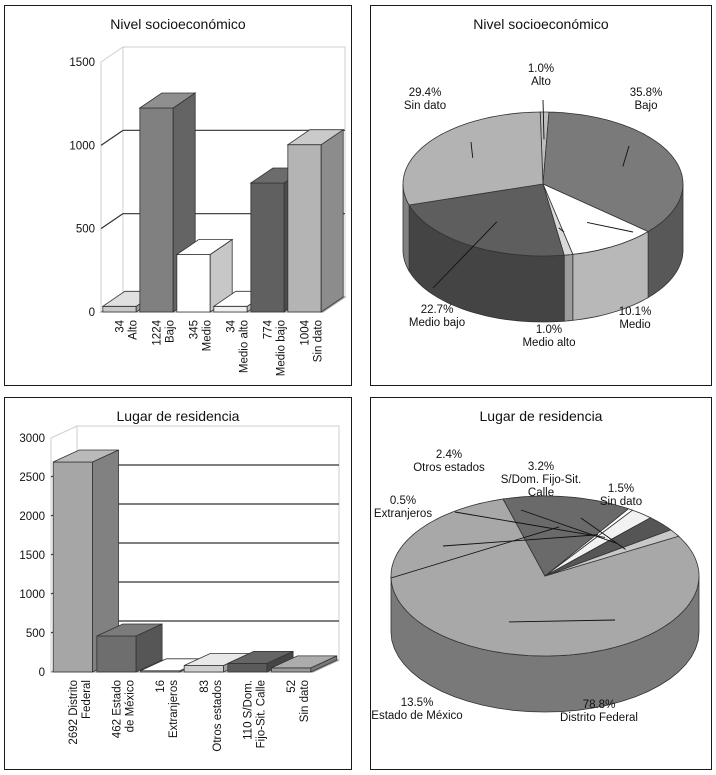 Image resolution: width=716 pixels, height=775 pixels. What do you see at coordinates (548, 343) in the screenshot?
I see `slice-label: Medio alto` at bounding box center [548, 343].